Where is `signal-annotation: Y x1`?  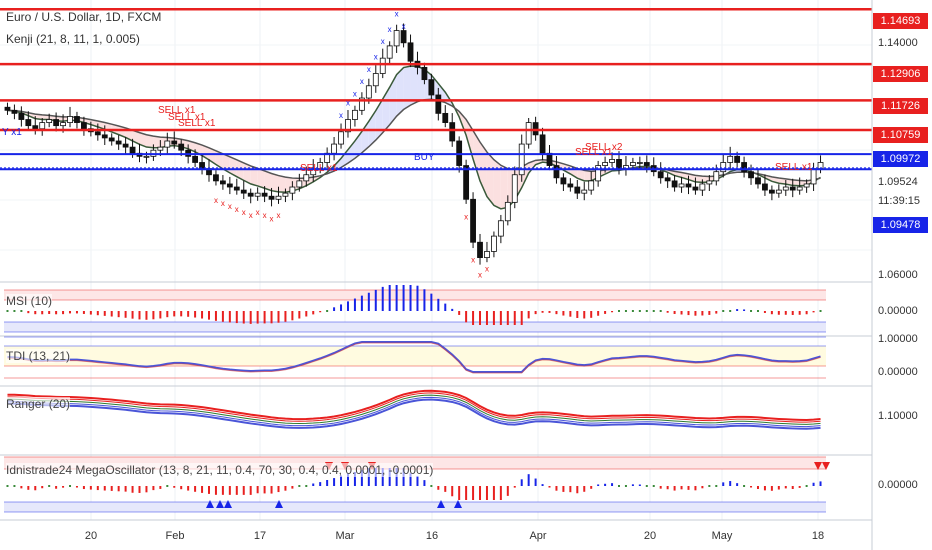
signal-annotation: Y x1 is located at coordinates (12, 132).